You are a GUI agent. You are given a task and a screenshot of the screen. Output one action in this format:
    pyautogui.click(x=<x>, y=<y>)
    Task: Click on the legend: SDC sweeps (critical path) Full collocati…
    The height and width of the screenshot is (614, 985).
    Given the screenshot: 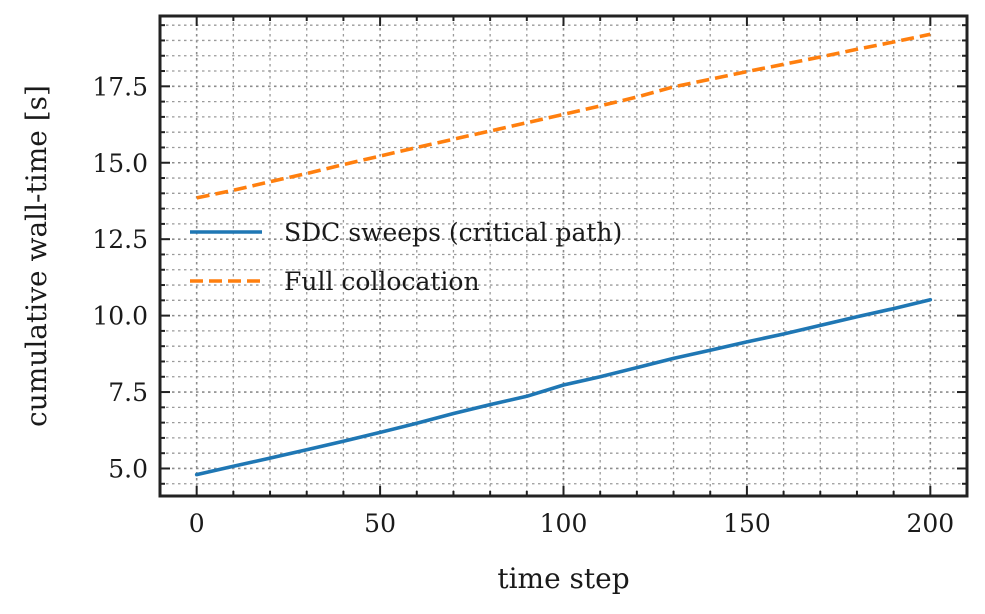 What is the action you would take?
    pyautogui.click(x=406, y=257)
    